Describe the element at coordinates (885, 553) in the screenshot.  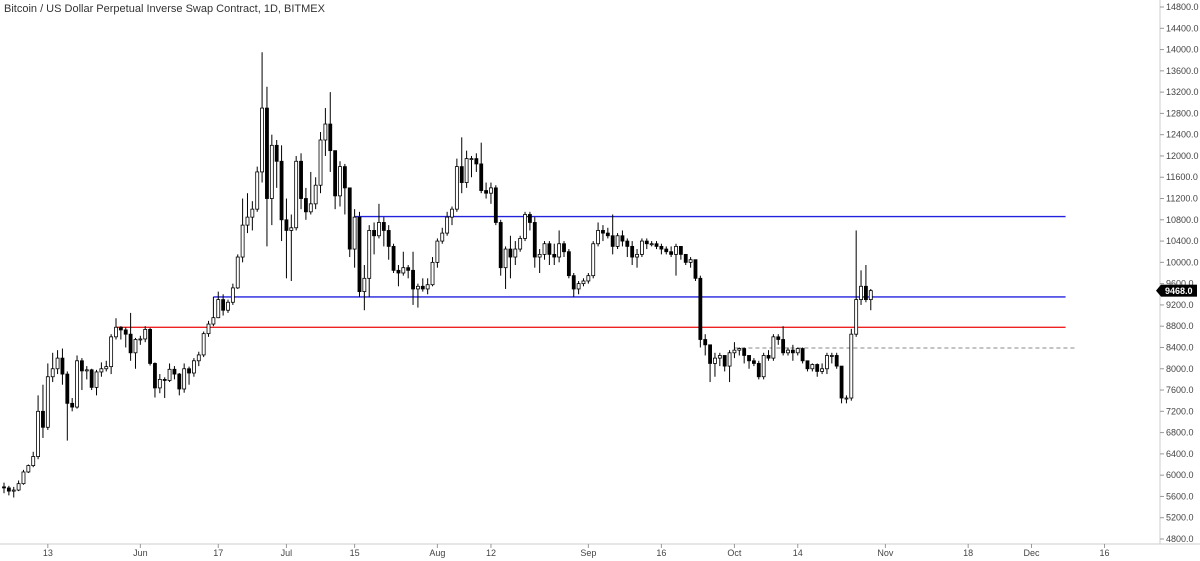
I see `x-tick-label: Nov` at that location.